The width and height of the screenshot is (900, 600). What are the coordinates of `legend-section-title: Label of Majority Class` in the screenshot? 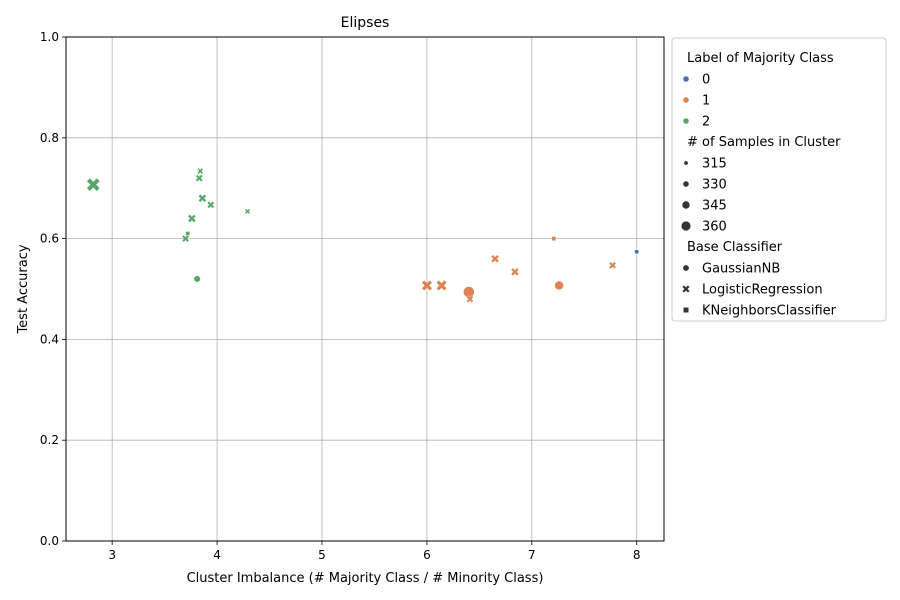 It's located at (760, 58).